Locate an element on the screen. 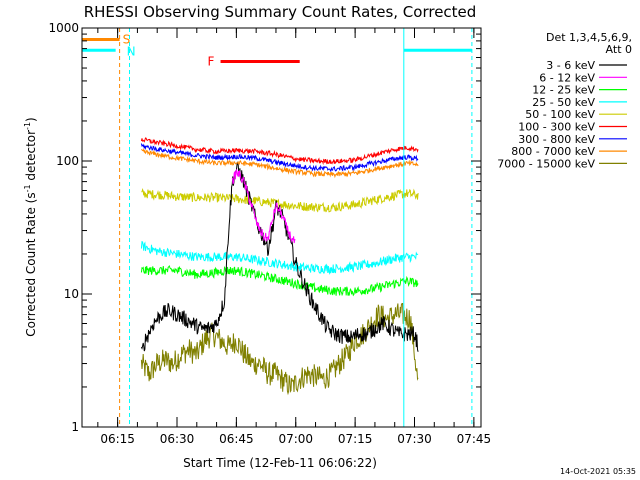 The width and height of the screenshot is (640, 480). legend-label-800-7000-kev: 800 - 7000 keV is located at coordinates (553, 151).